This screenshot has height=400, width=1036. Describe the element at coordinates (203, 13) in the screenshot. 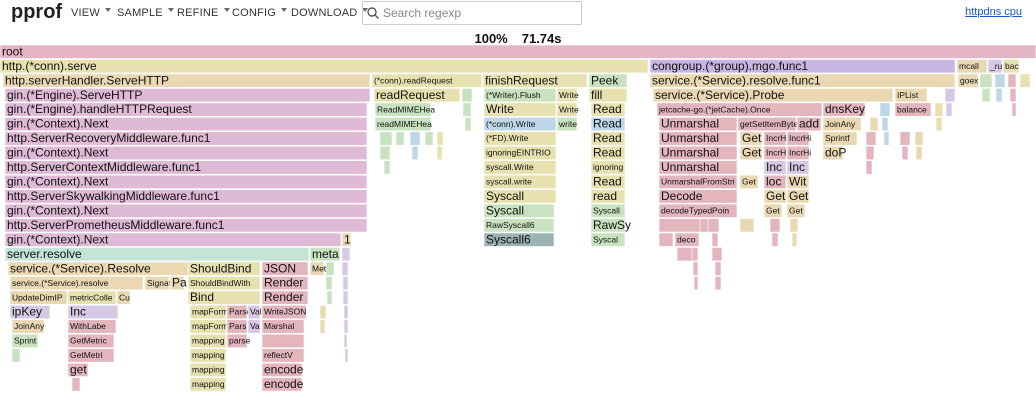

I see `menu-item: REFINE` at that location.